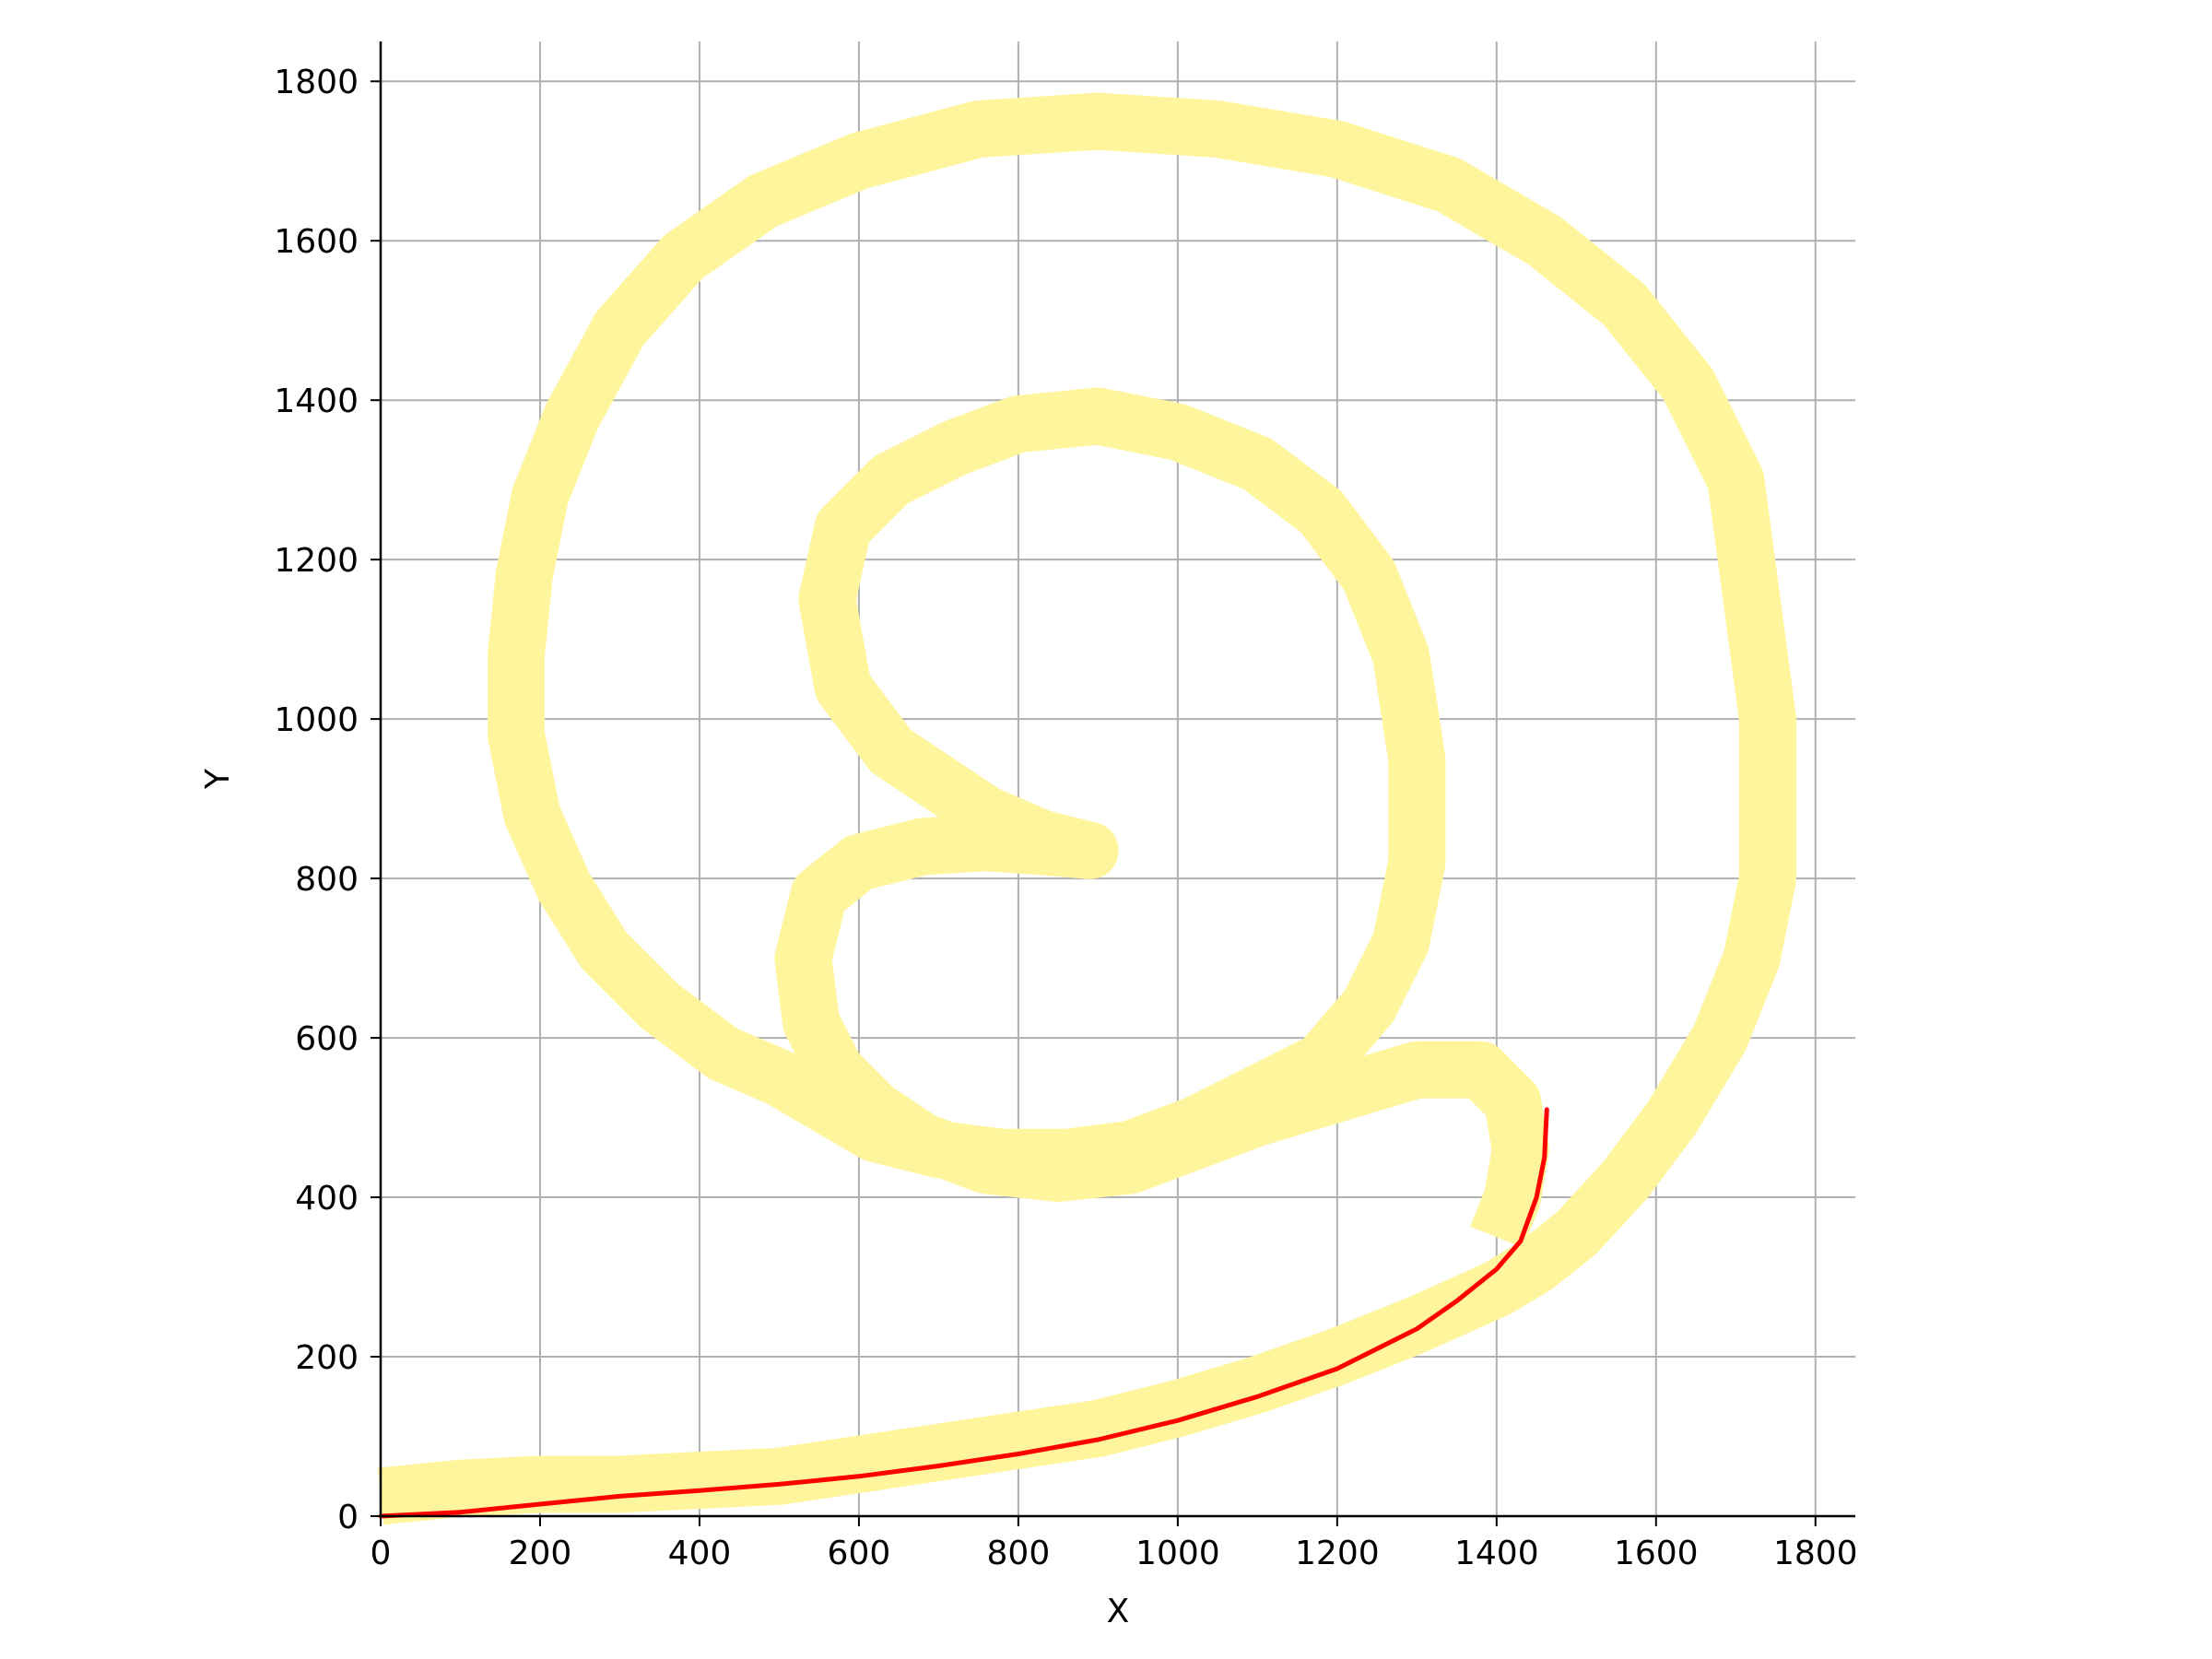 Image resolution: width=2212 pixels, height=1659 pixels. What do you see at coordinates (1815, 1553) in the screenshot?
I see `x-tick-label: 1800` at bounding box center [1815, 1553].